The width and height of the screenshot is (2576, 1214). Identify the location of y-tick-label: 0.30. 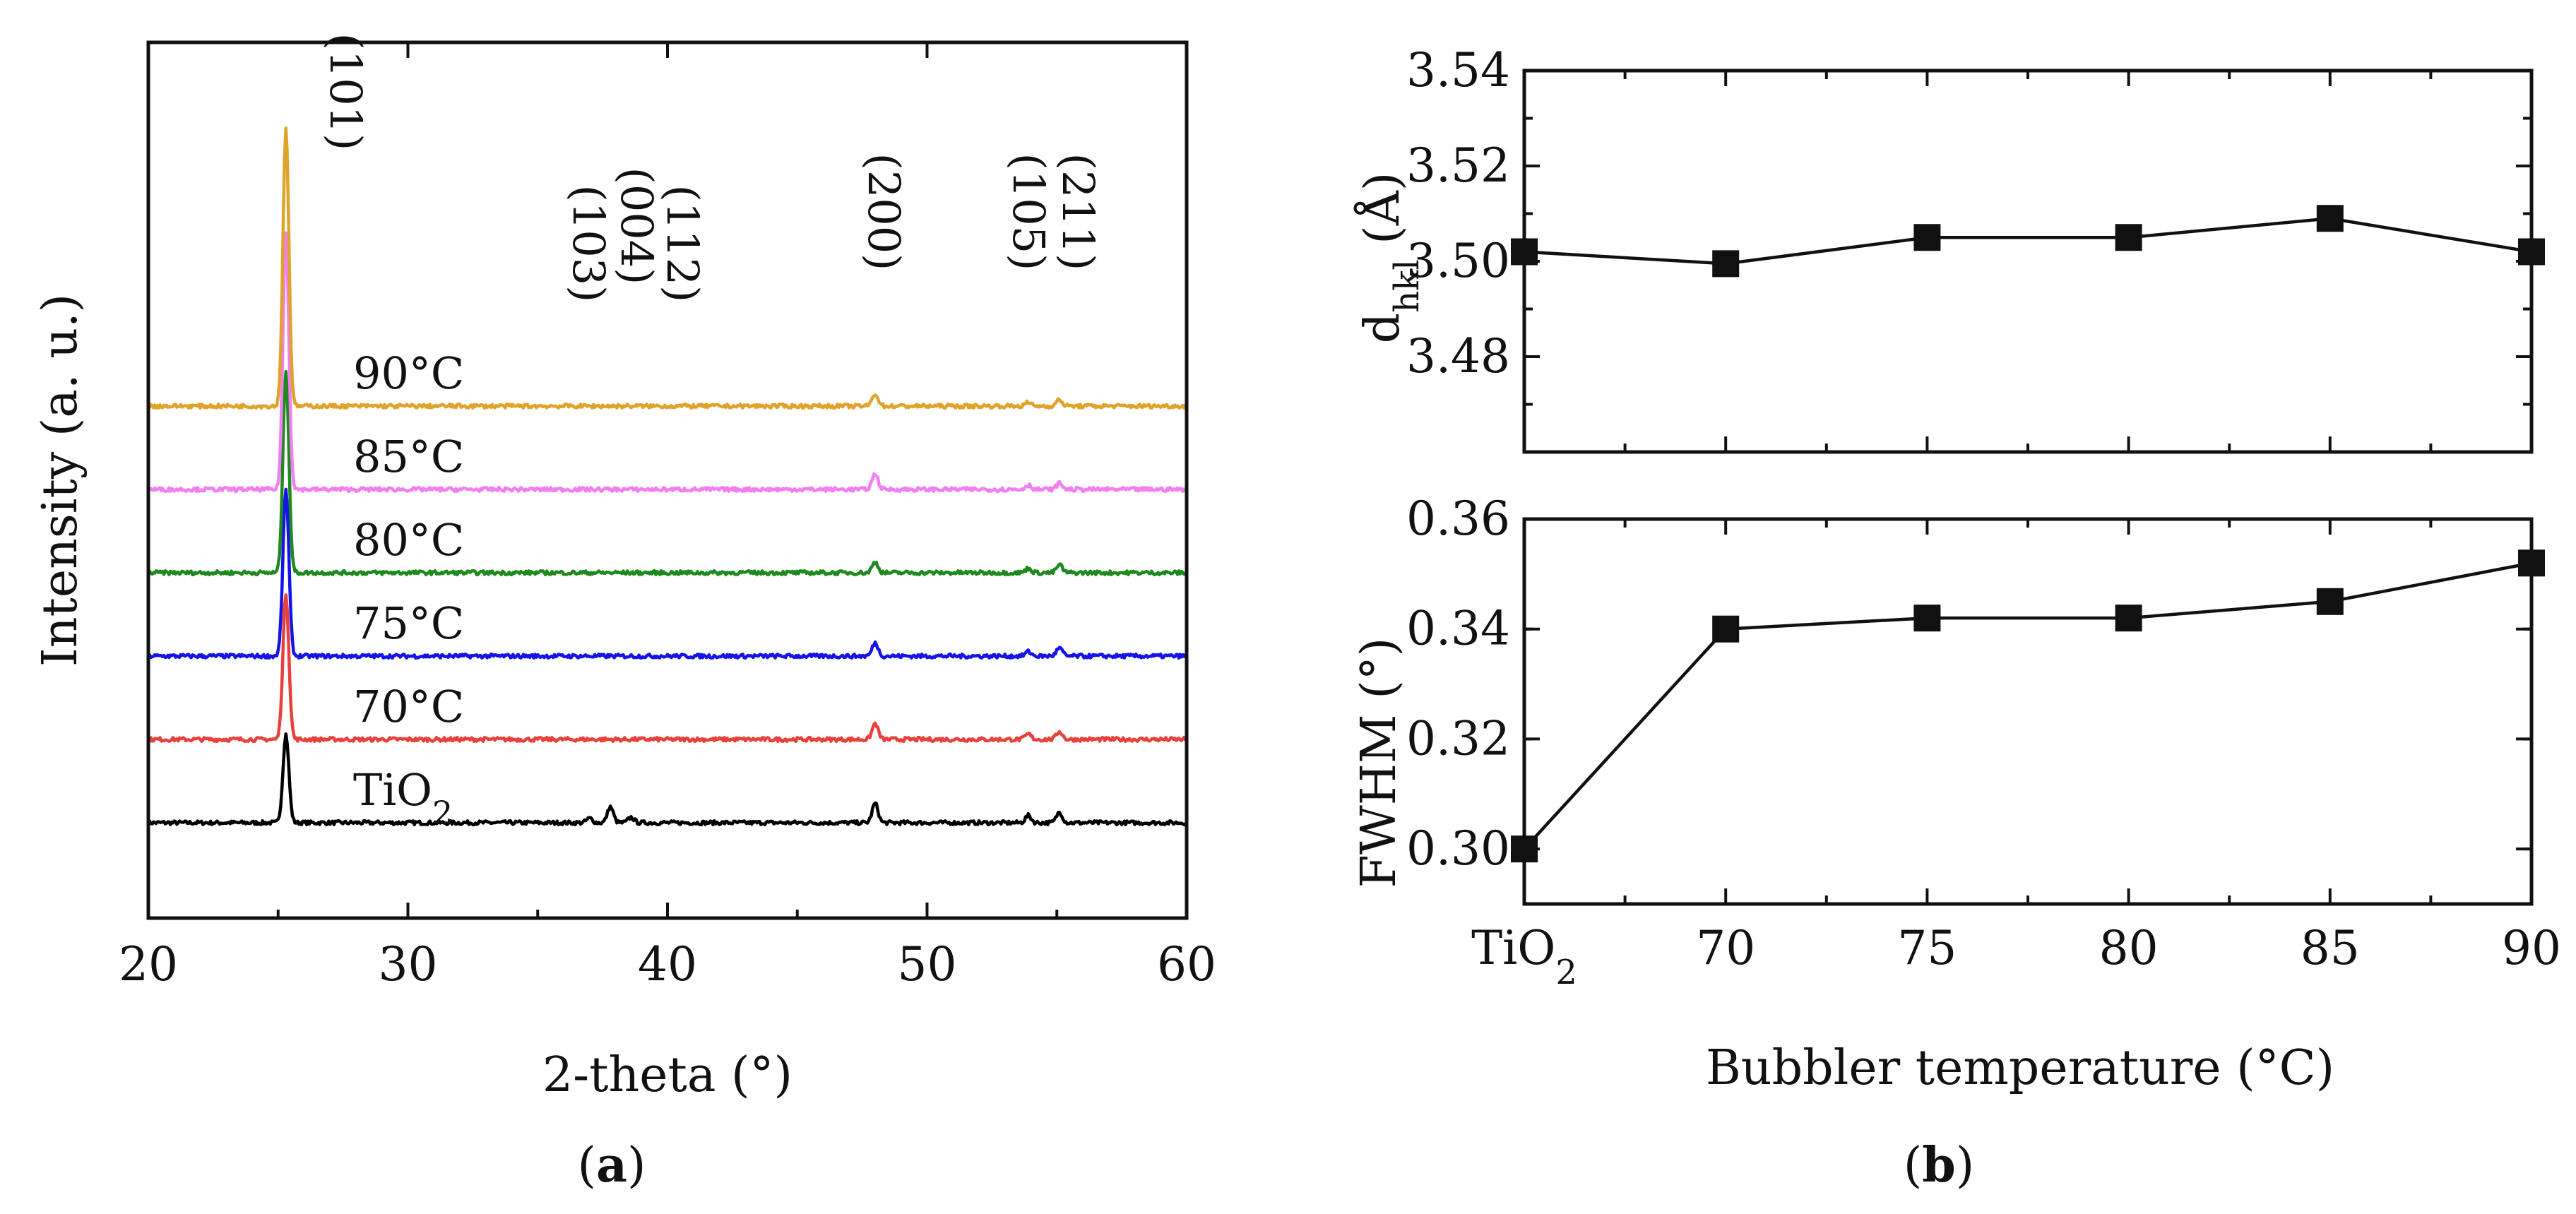
(1458, 849).